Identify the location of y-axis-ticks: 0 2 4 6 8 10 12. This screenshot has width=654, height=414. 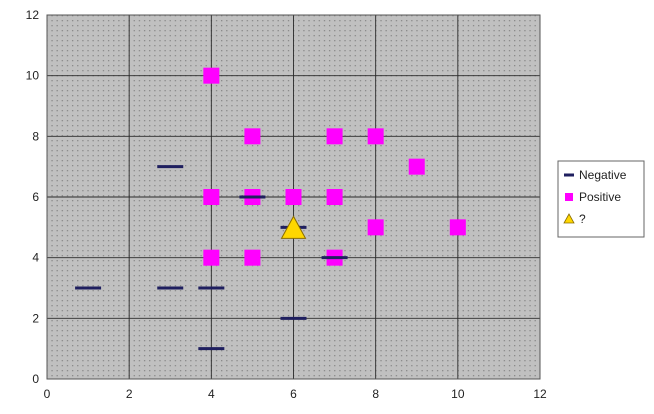
(33, 197).